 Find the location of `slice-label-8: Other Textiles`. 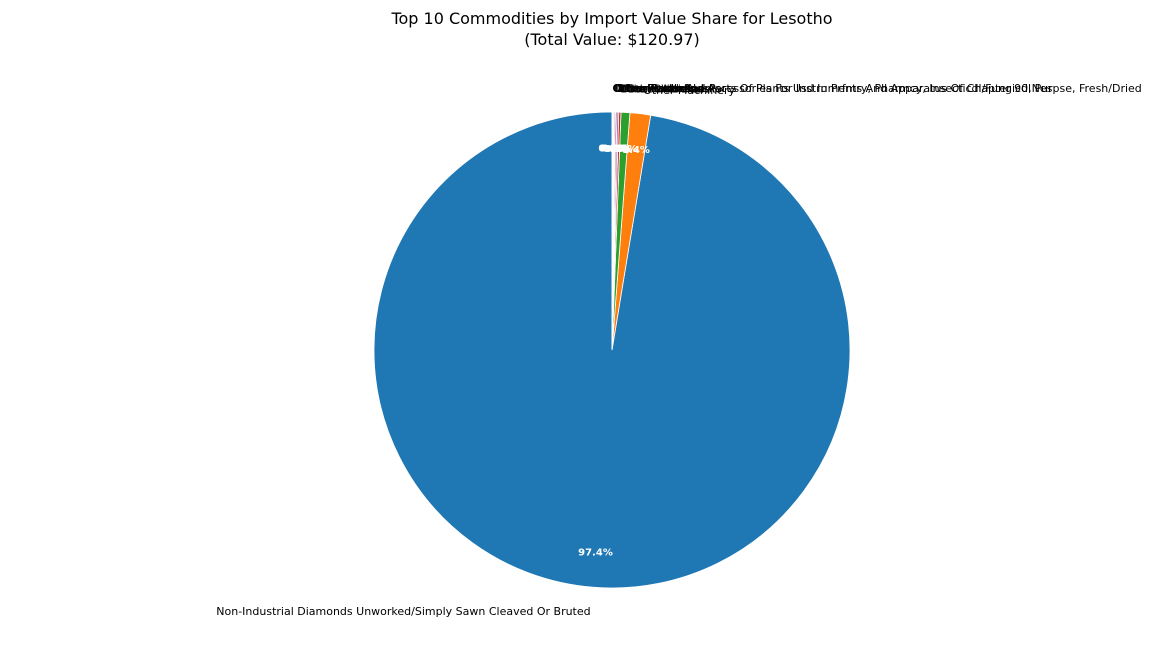

slice-label-8: Other Textiles is located at coordinates (652, 88).